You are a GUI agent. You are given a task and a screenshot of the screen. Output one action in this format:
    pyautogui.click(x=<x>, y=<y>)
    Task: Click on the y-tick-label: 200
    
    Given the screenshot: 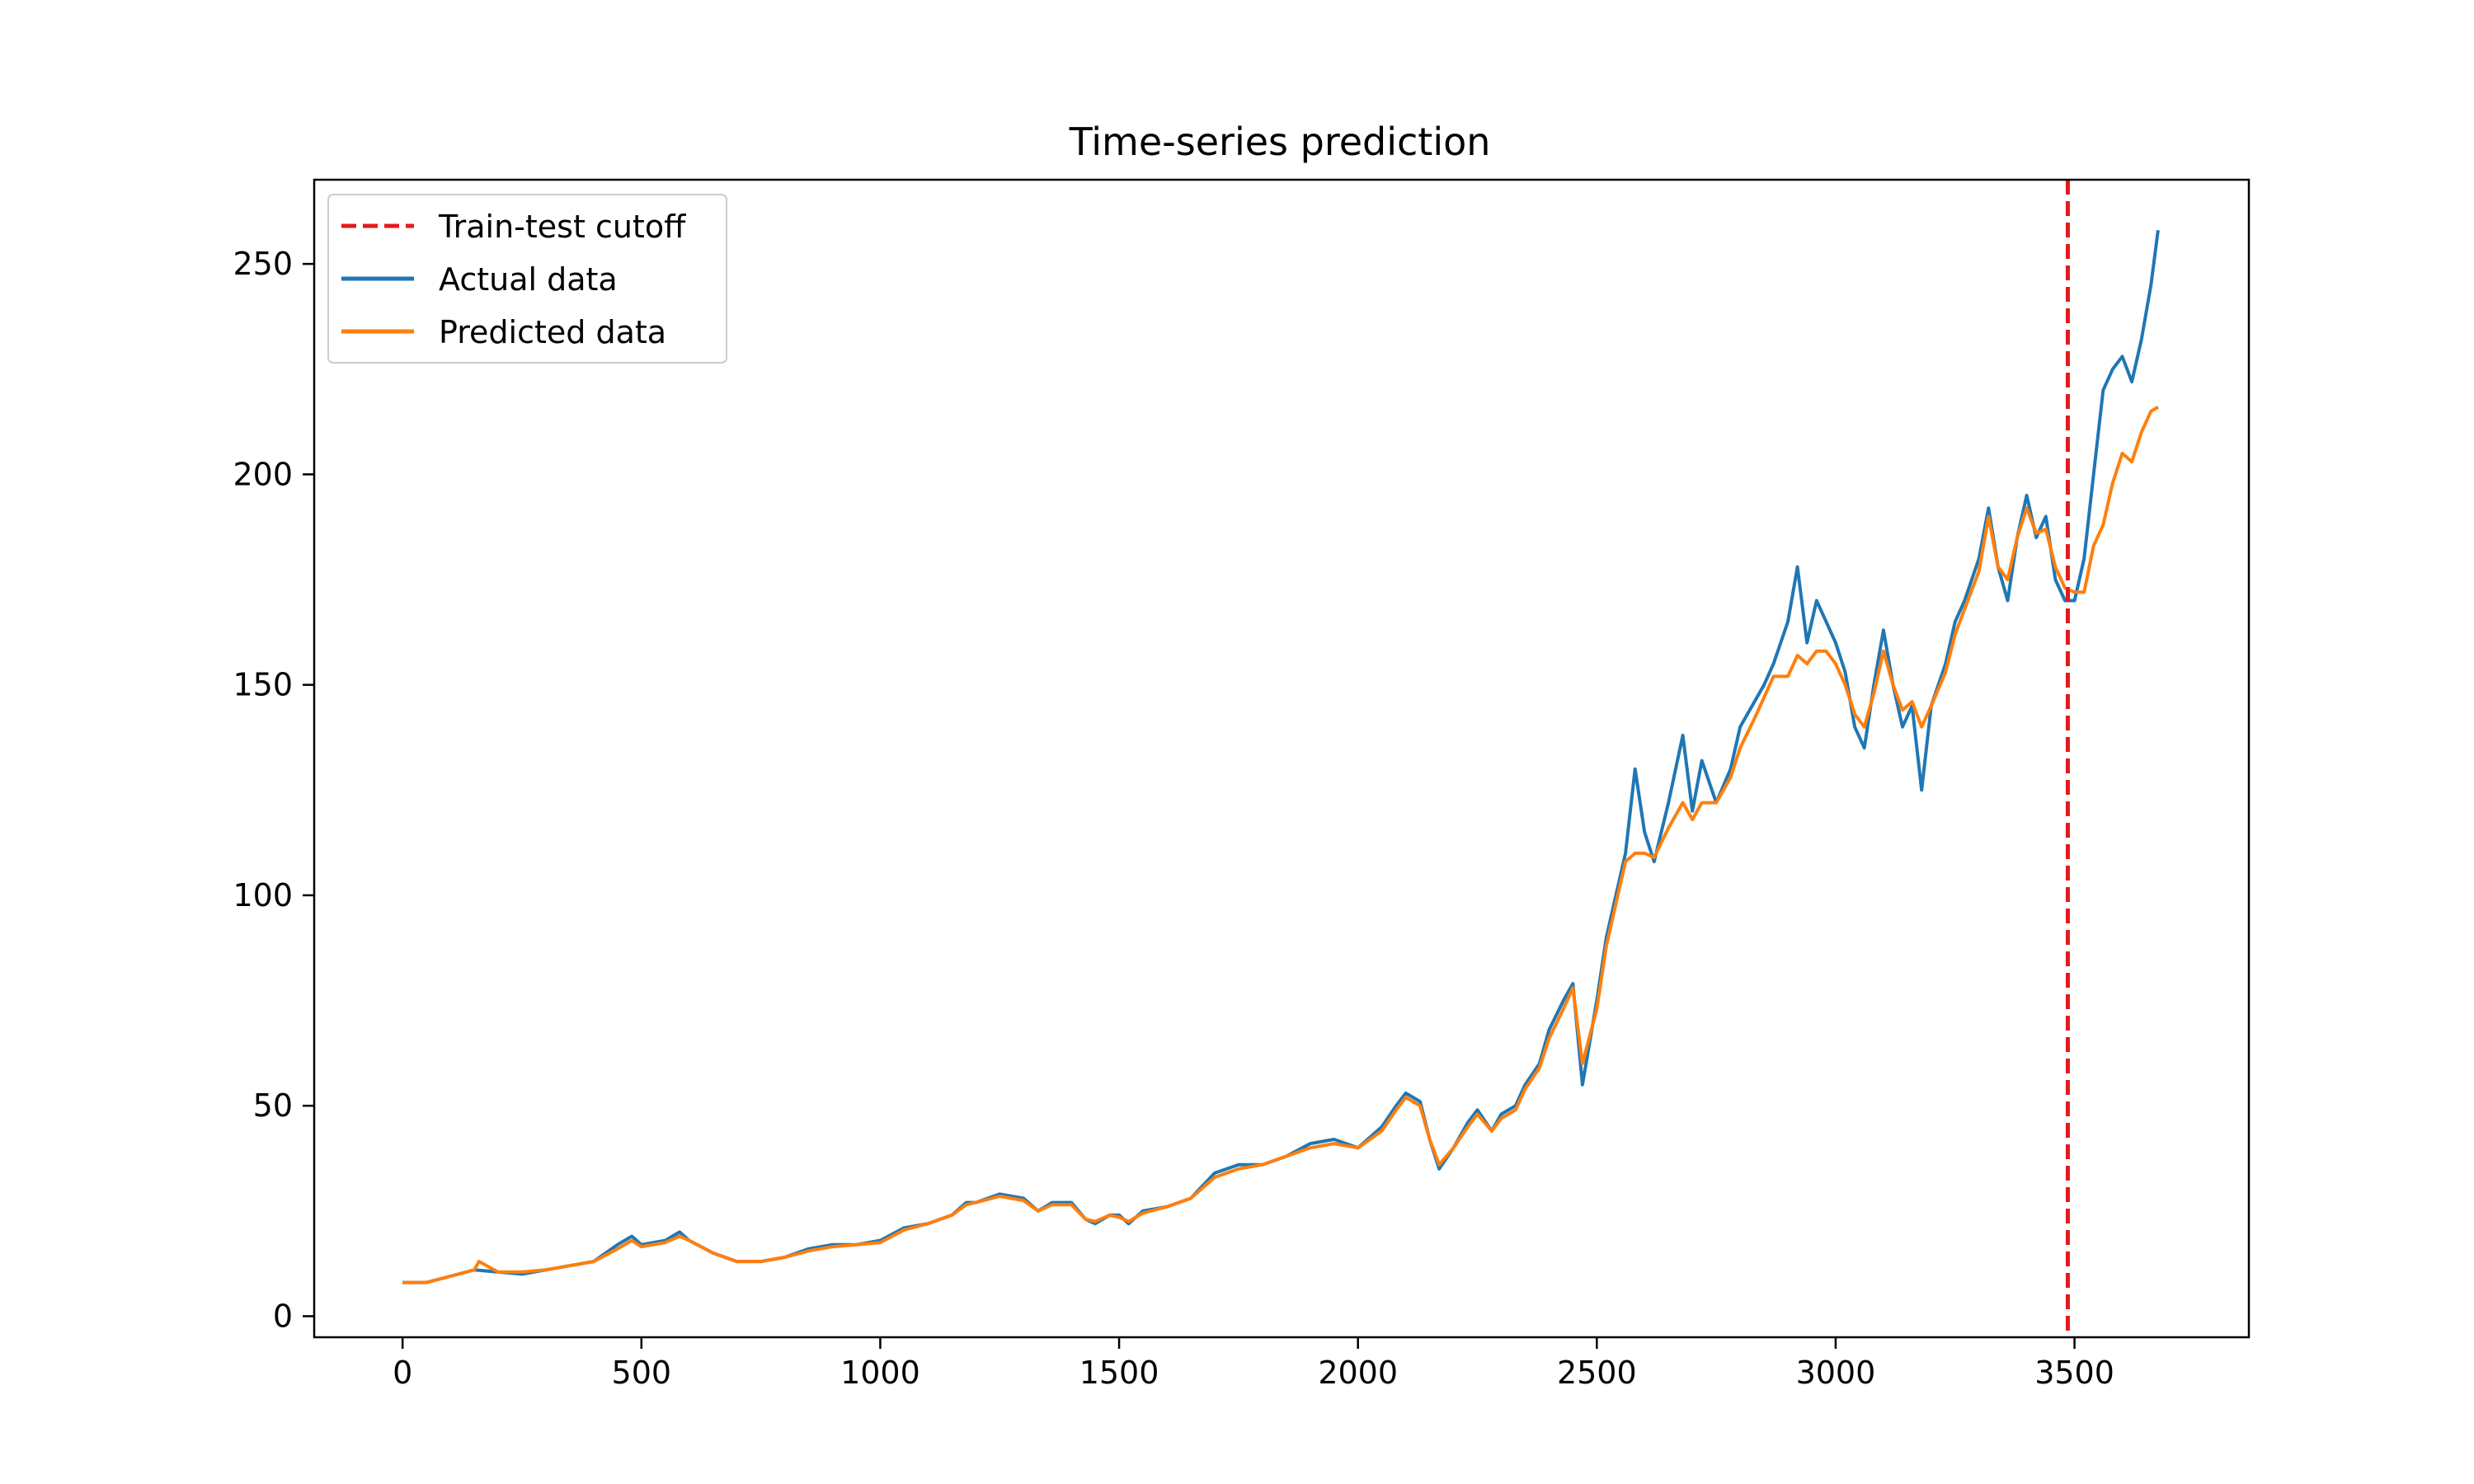 What is the action you would take?
    pyautogui.click(x=263, y=474)
    